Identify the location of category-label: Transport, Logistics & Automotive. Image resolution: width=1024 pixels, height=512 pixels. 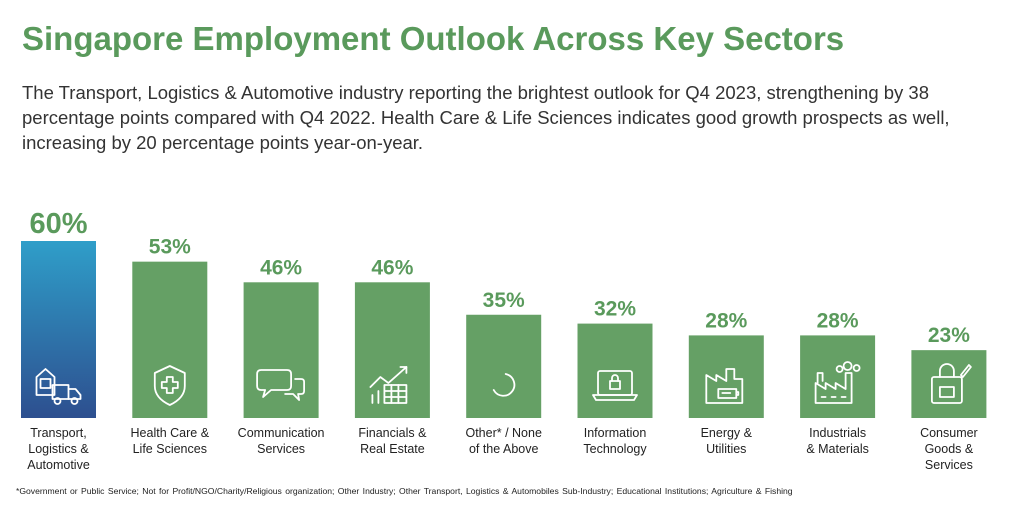
(58, 449).